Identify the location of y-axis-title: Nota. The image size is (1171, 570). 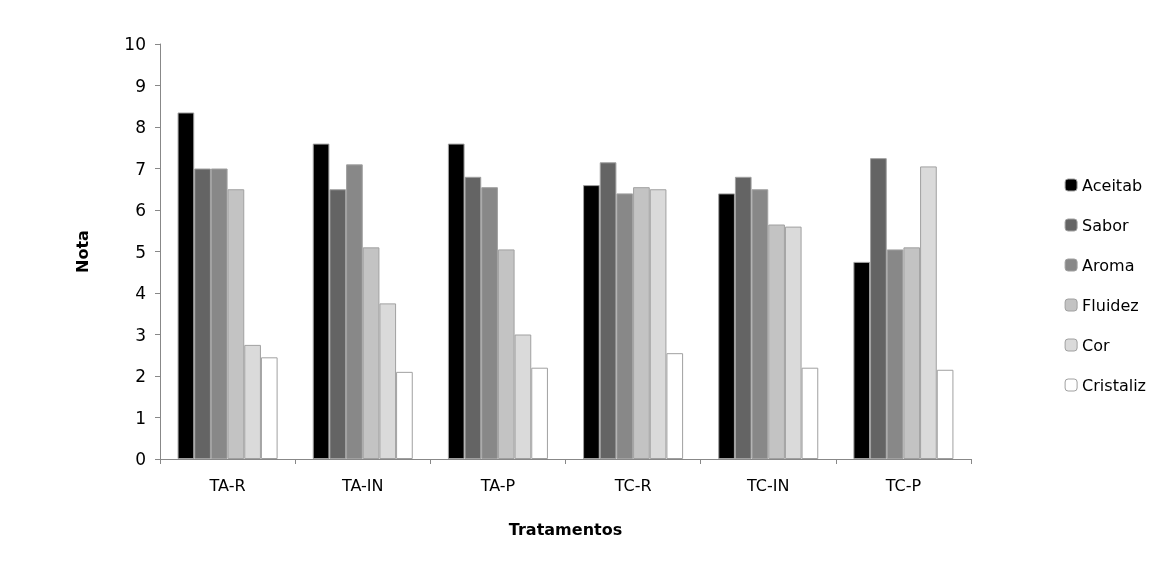
(82, 251).